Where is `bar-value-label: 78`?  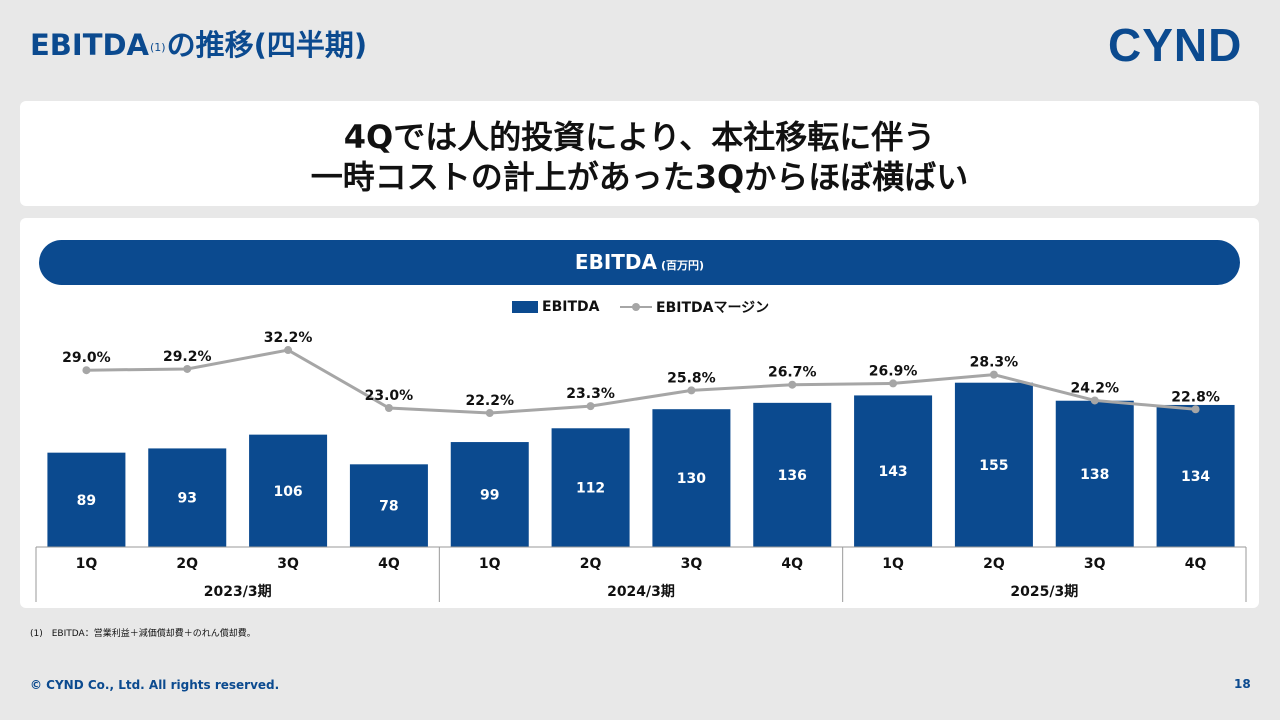
bar-value-label: 78 is located at coordinates (388, 507).